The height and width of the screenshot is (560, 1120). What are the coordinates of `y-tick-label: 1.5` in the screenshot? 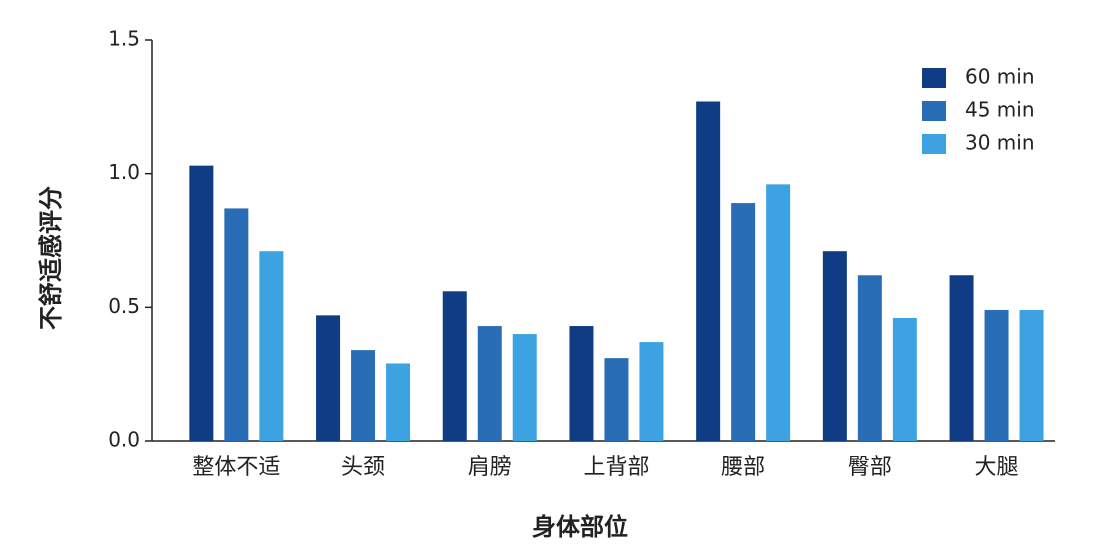 It's located at (124, 39).